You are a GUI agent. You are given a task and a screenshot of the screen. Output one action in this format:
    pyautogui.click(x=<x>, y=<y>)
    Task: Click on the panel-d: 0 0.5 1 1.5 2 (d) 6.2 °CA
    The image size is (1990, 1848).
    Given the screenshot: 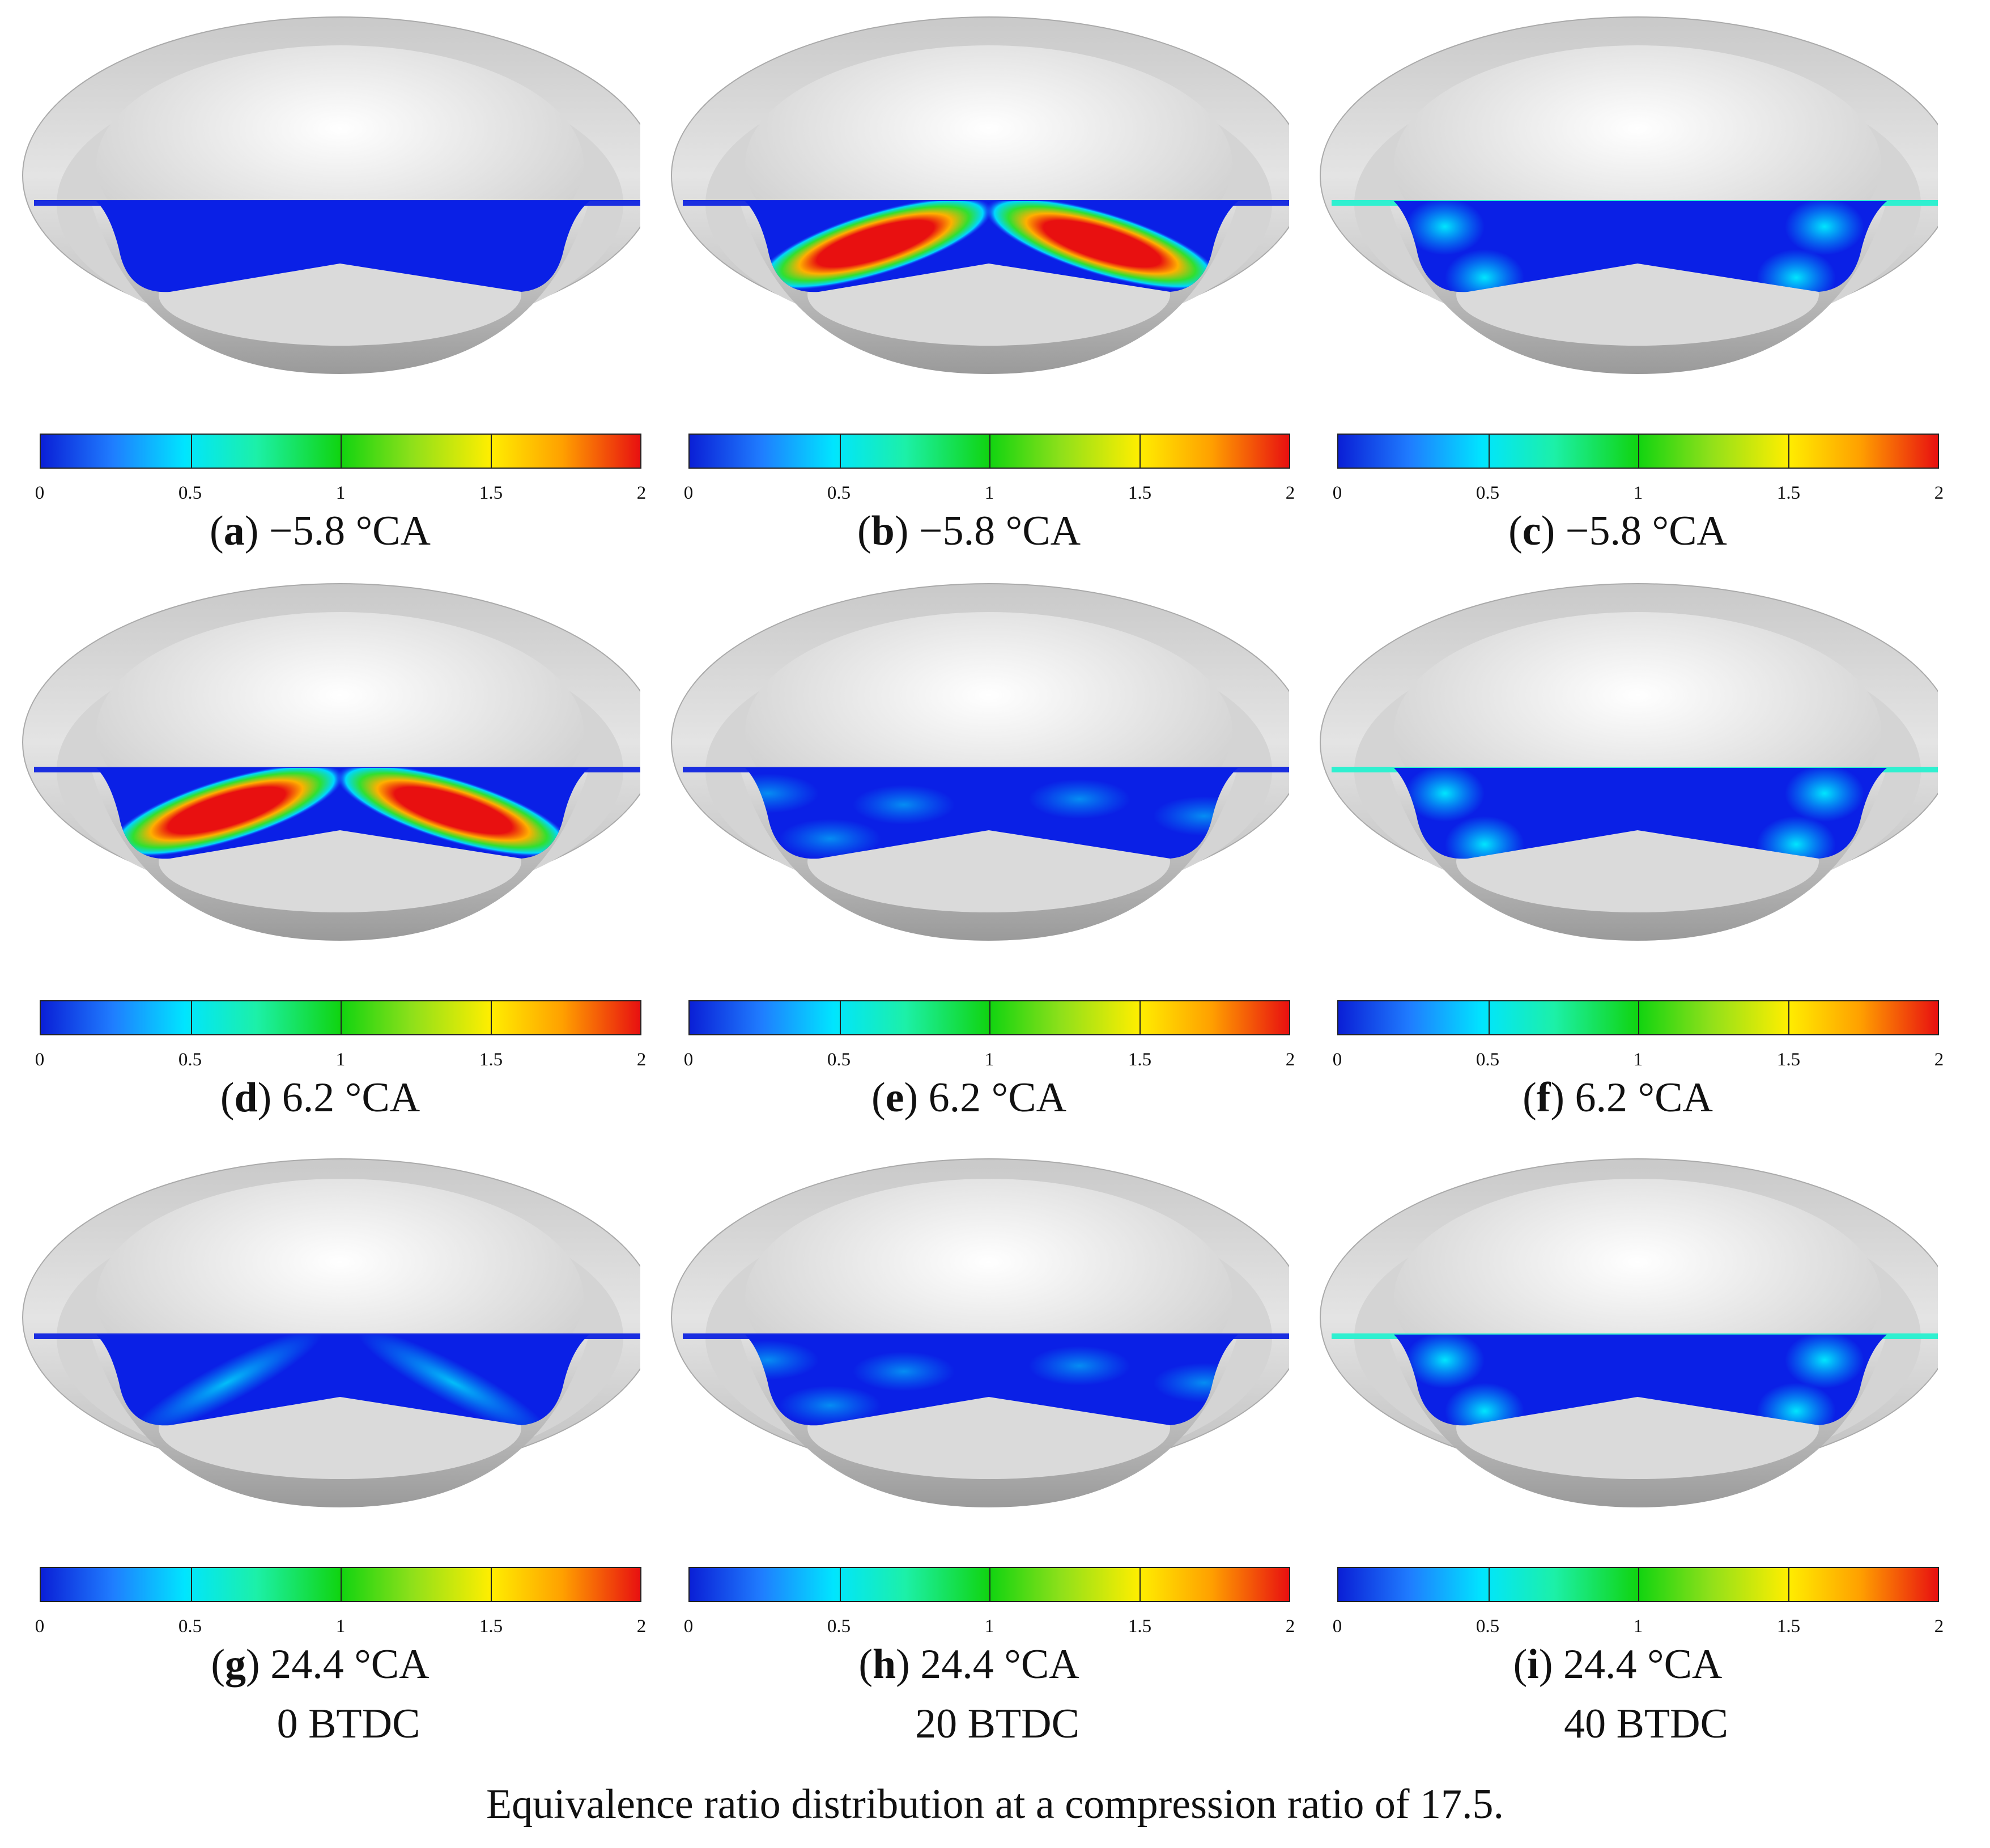 What is the action you would take?
    pyautogui.click(x=323, y=861)
    